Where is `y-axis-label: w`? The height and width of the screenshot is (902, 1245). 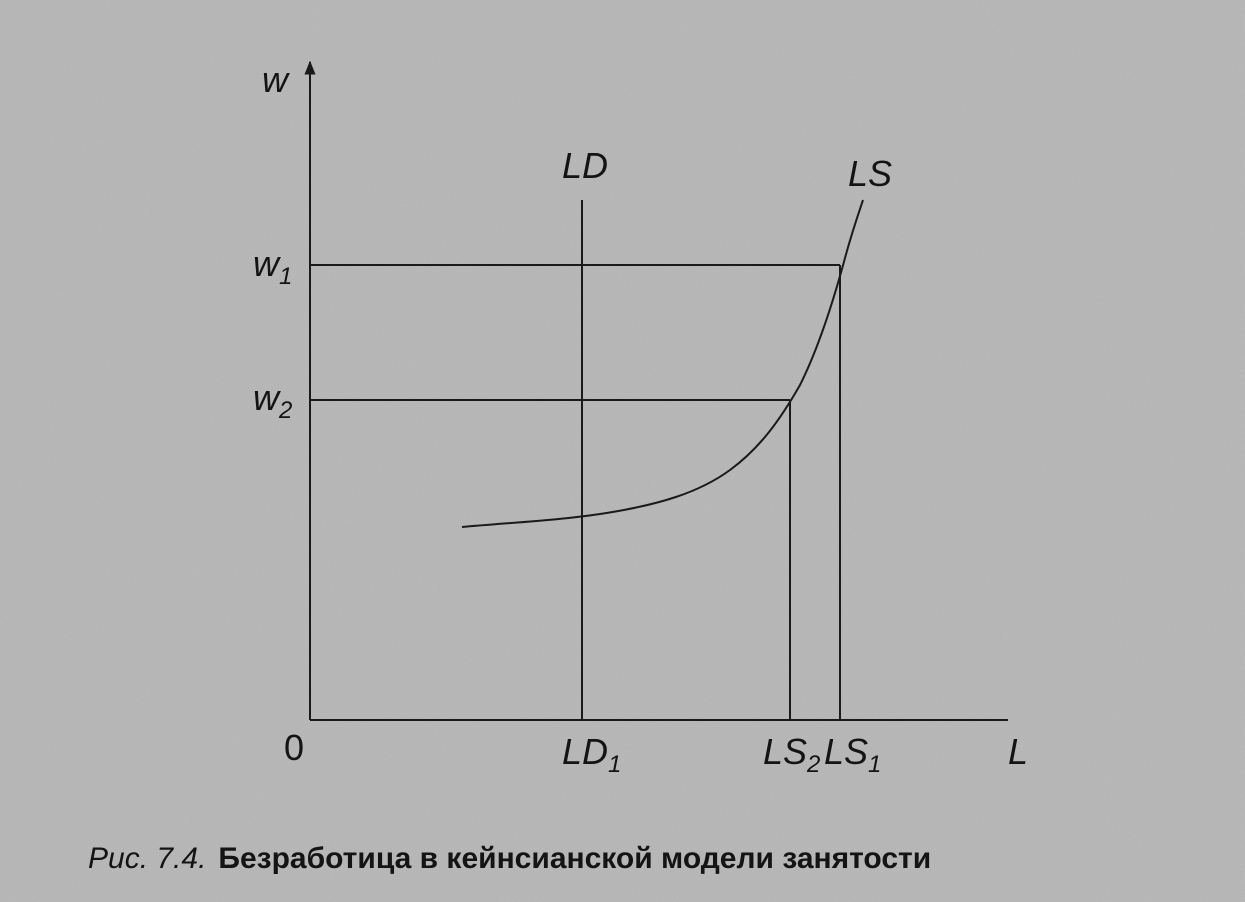
y-axis-label: w is located at coordinates (276, 79).